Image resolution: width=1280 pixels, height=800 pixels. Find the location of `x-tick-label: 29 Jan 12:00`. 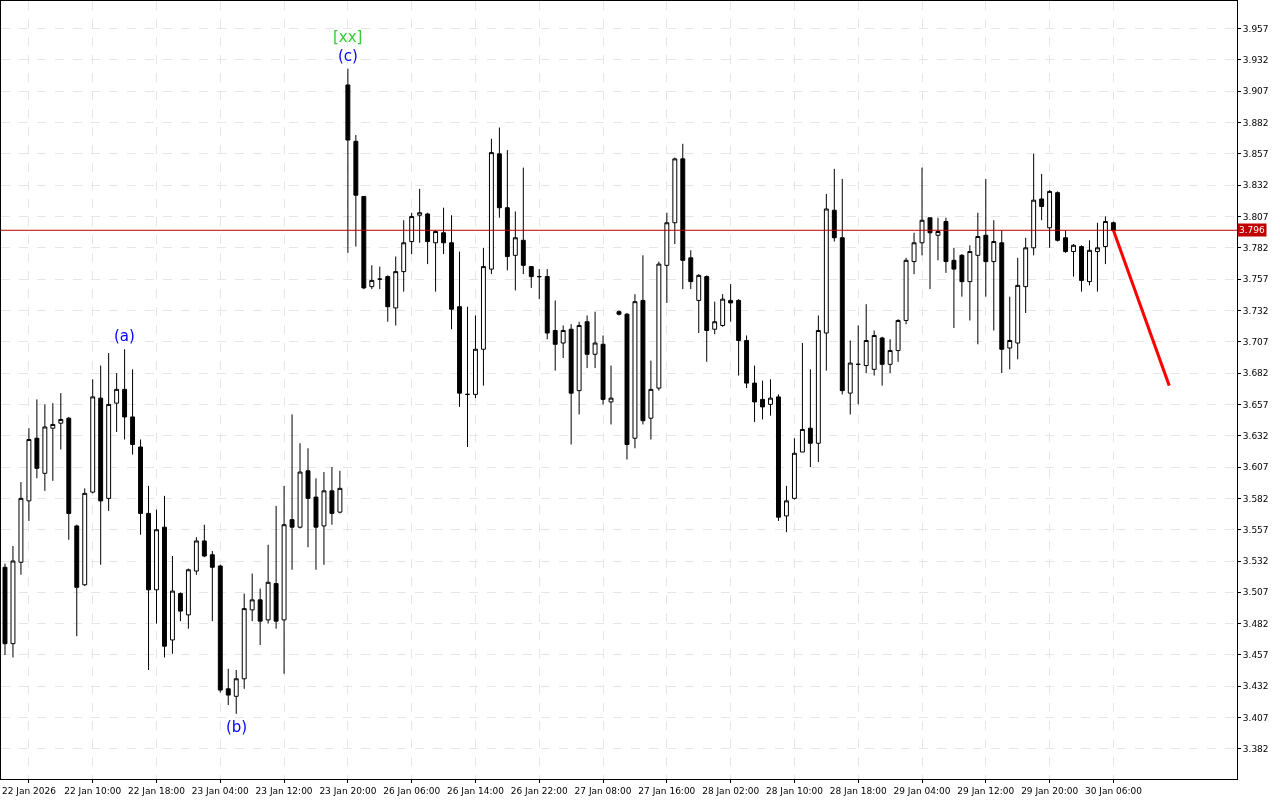

x-tick-label: 29 Jan 12:00 is located at coordinates (986, 790).